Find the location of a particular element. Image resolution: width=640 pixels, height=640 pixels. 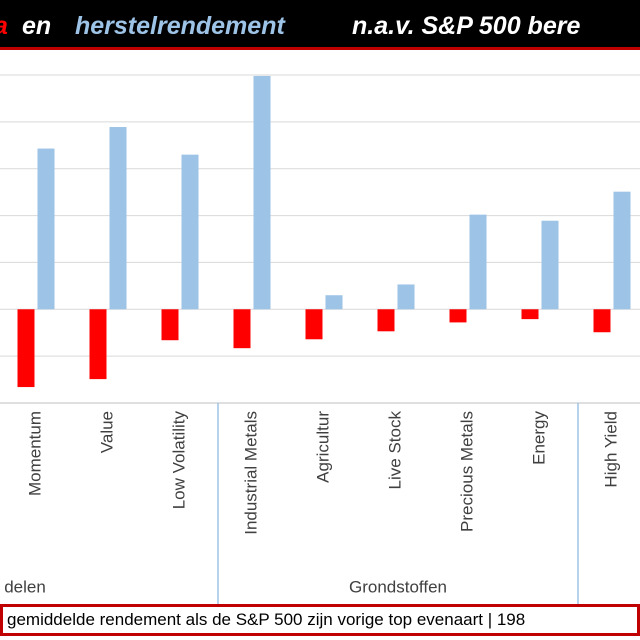

x-tick-label: Energy is located at coordinates (538, 438).